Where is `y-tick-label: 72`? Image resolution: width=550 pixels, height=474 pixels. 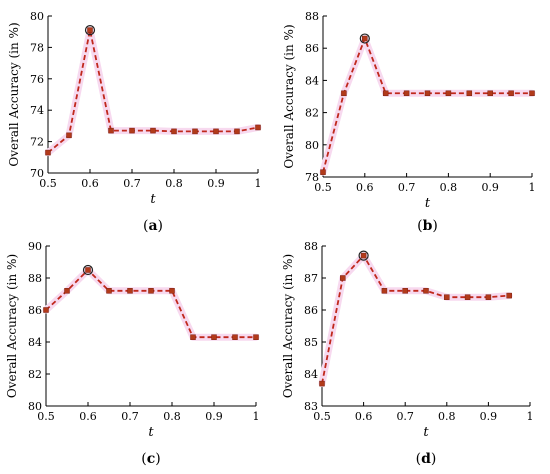 y-tick-label: 72 is located at coordinates (37, 142).